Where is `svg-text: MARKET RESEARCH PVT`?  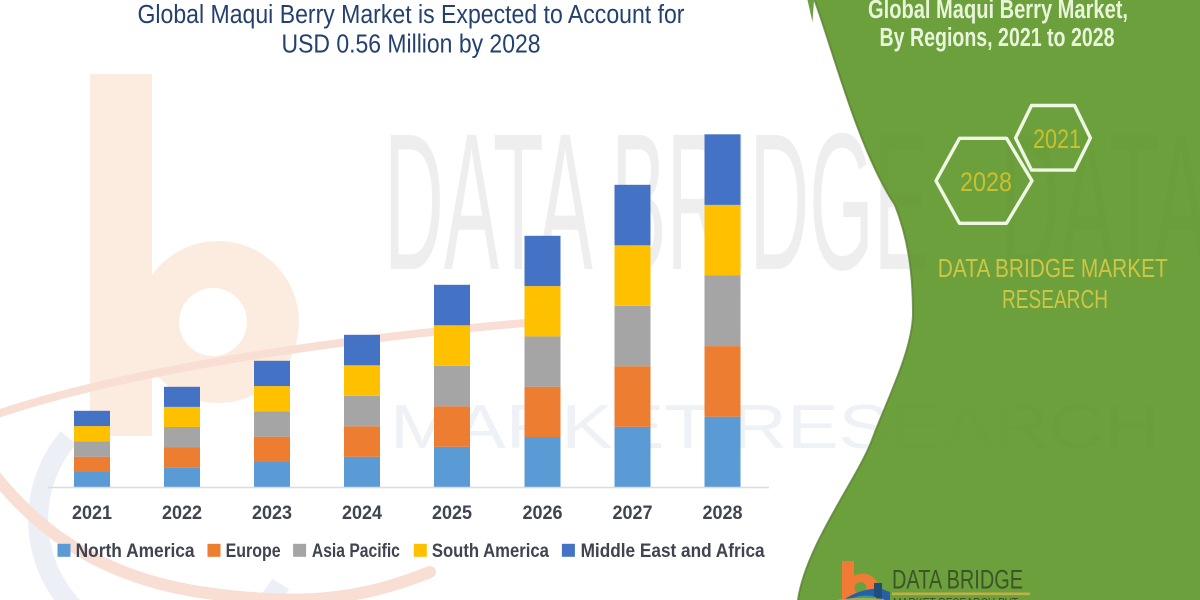 svg-text: MARKET RESEARCH PVT is located at coordinates (955, 597).